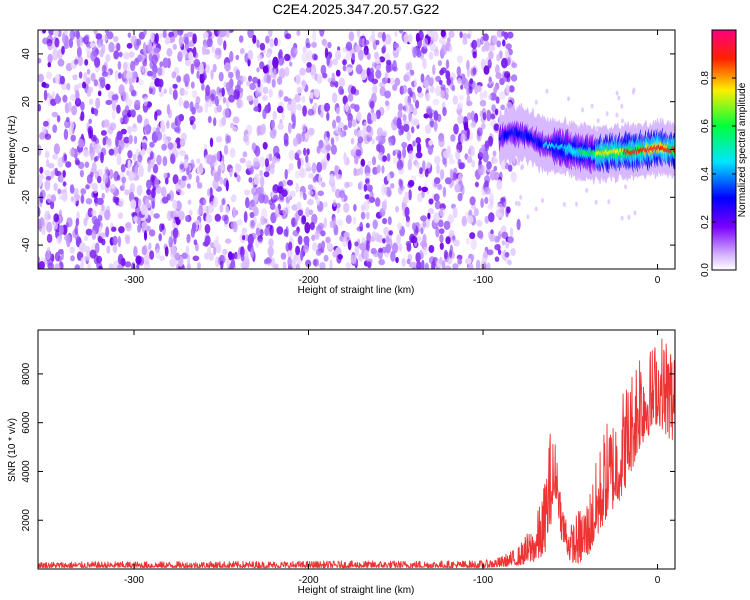 The height and width of the screenshot is (600, 750). I want to click on spectrogram-faint-blob, so click(547, 91).